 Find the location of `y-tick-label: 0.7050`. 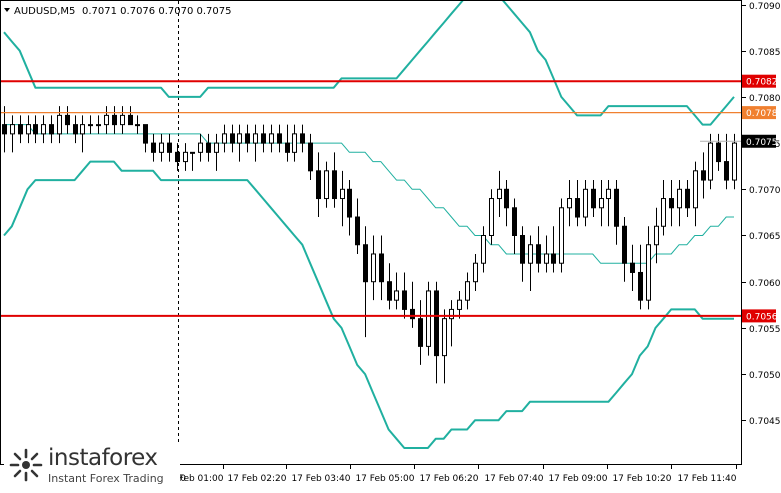

y-tick-label: 0.7050 is located at coordinates (765, 376).